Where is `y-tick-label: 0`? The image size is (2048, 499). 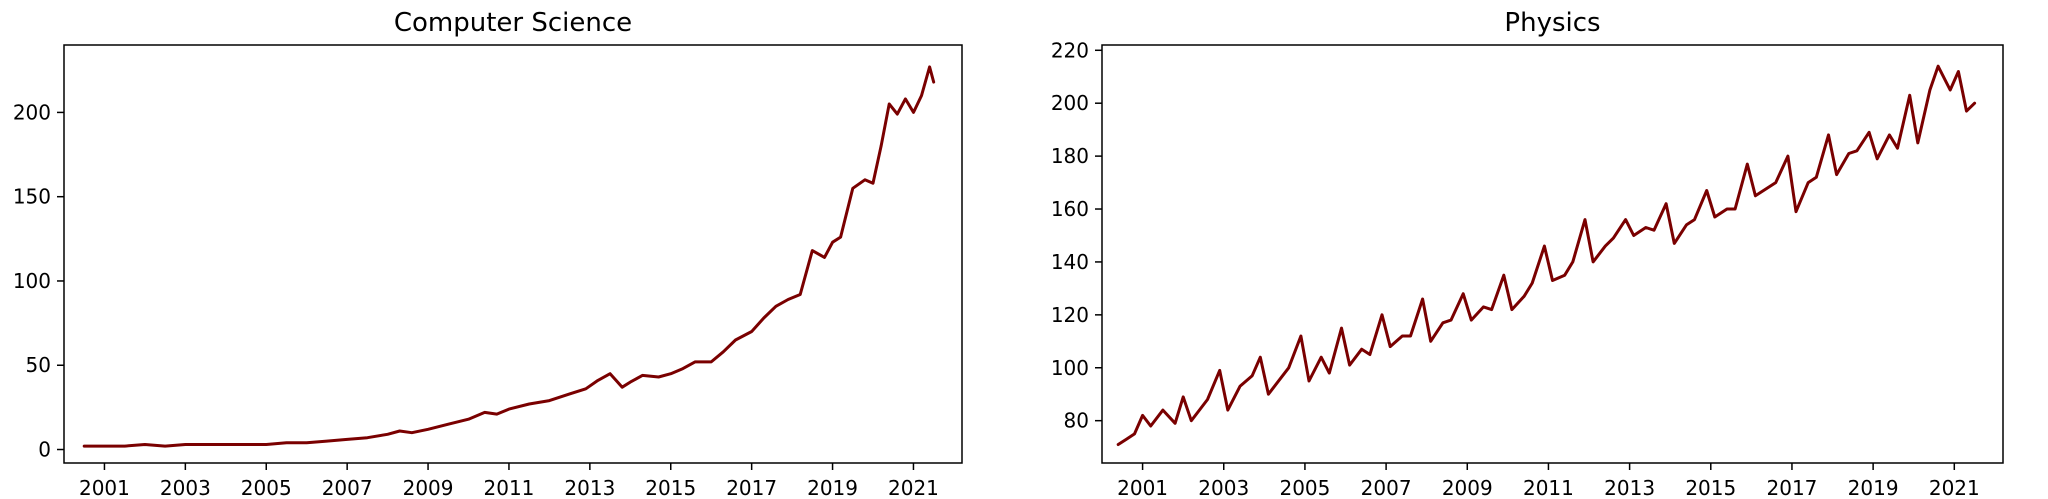 y-tick-label: 0 is located at coordinates (44, 450).